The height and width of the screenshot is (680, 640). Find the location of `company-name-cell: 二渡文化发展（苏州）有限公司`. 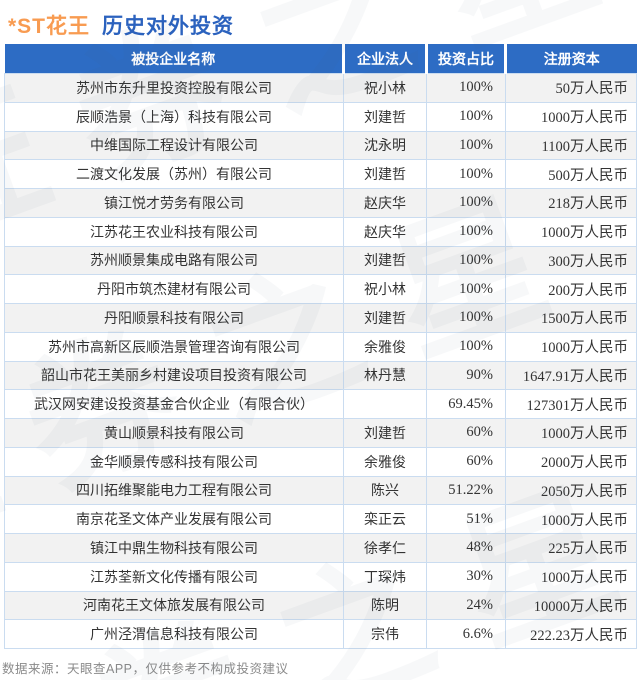

company-name-cell: 二渡文化发展（苏州）有限公司 is located at coordinates (174, 174).